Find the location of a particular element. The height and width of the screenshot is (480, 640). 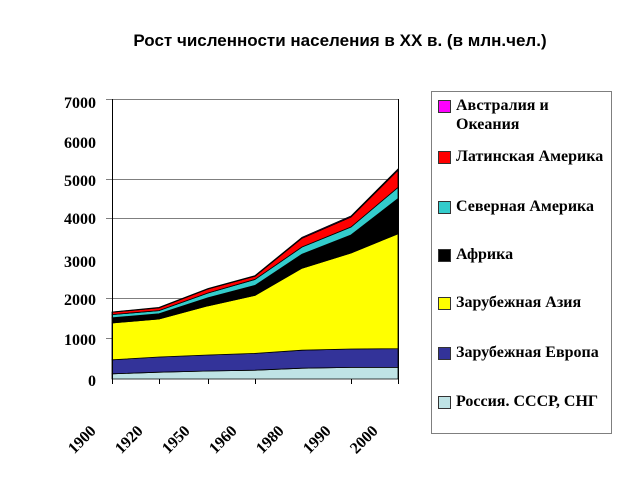

y-tick-6000: 6000 is located at coordinates (80, 143).